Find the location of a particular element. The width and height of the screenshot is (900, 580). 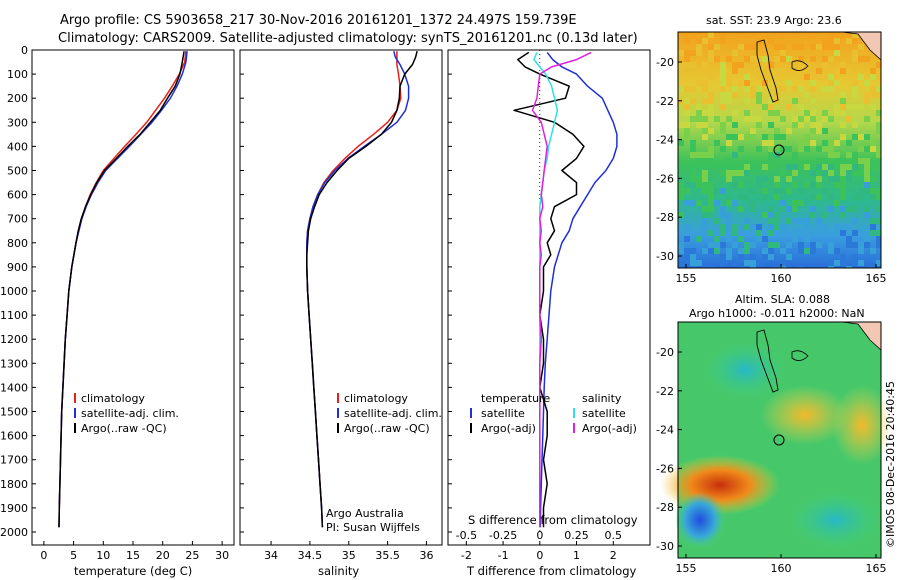

sst-coastline is located at coordinates (767, 71).